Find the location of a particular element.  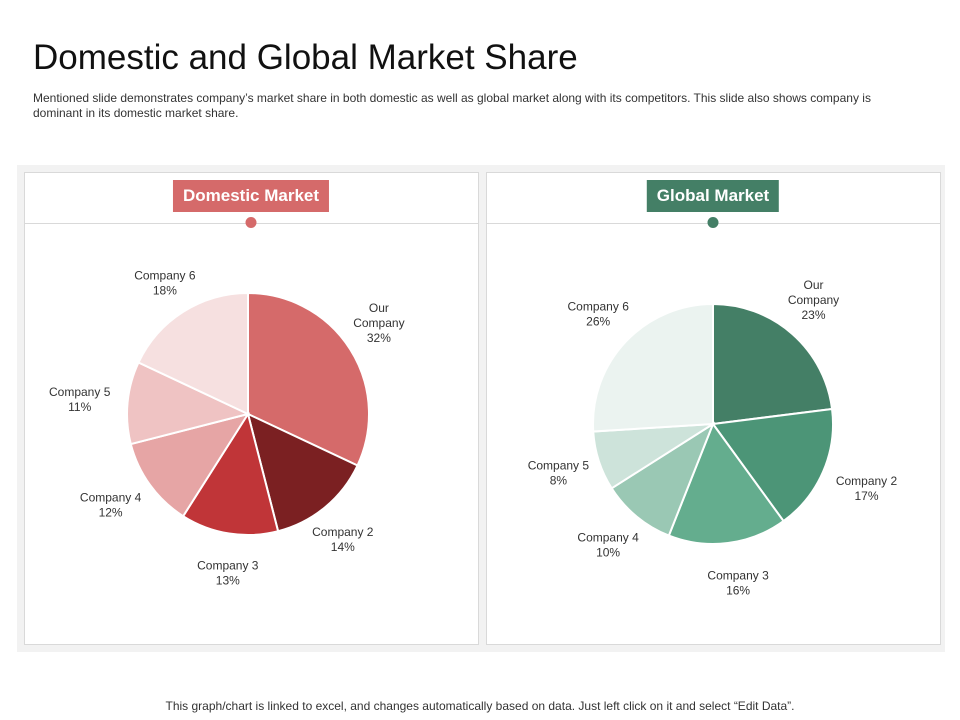

domestic-slice-label-3: Company 3 13% is located at coordinates (228, 573).